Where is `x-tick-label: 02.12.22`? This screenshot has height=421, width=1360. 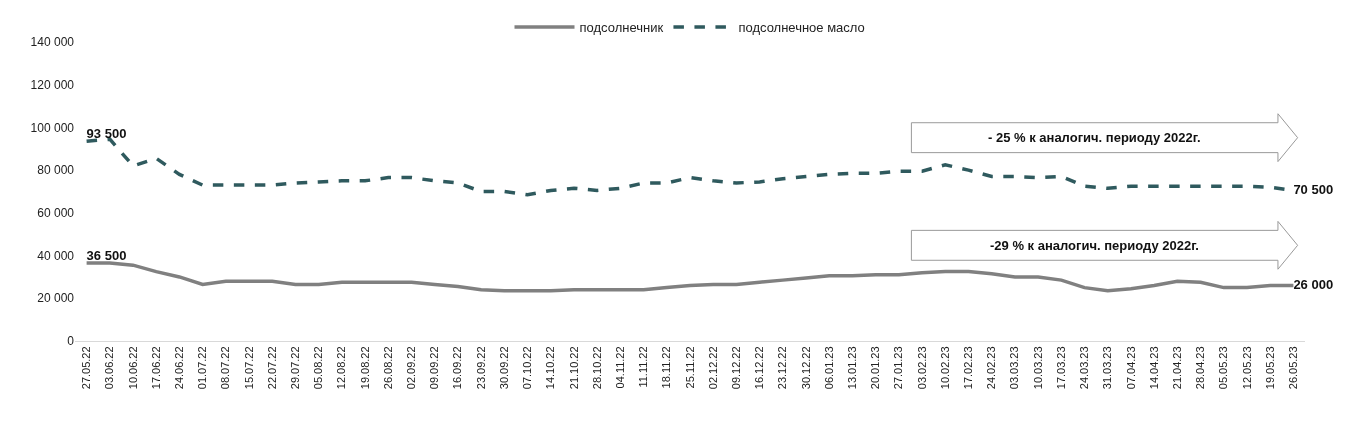 x-tick-label: 02.12.22 is located at coordinates (712, 368).